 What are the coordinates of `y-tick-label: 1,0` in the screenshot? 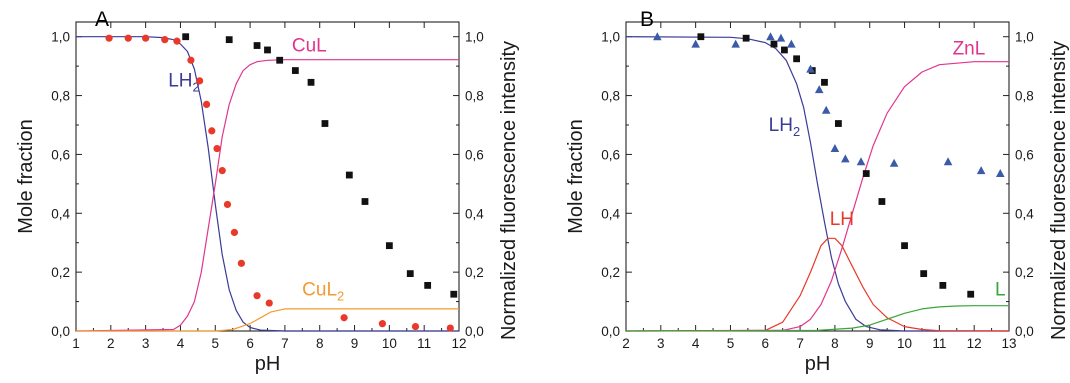 It's located at (610, 37).